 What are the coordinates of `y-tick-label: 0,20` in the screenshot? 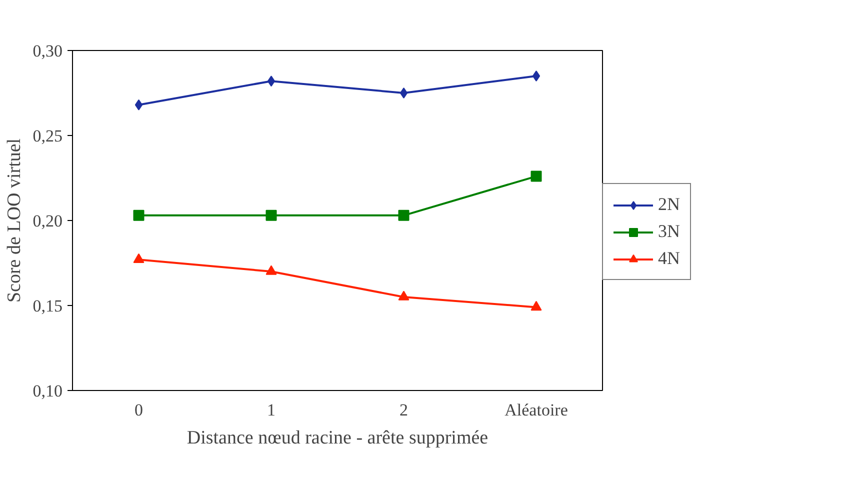 It's located at (47, 221).